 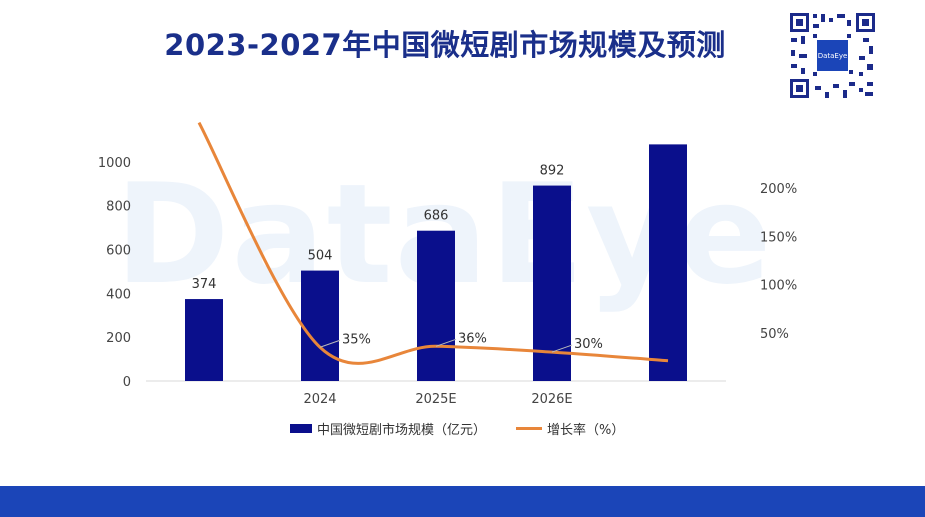 What do you see at coordinates (435, 399) in the screenshot?
I see `x-tick-label: 2025E` at bounding box center [435, 399].